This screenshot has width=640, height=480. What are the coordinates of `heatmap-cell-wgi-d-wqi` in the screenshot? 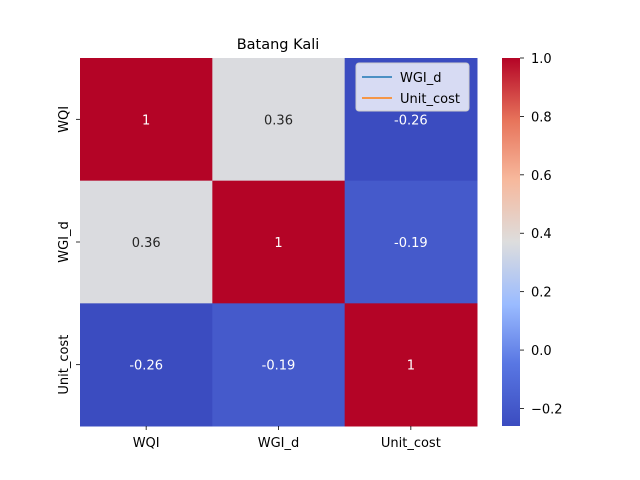 It's located at (146, 242).